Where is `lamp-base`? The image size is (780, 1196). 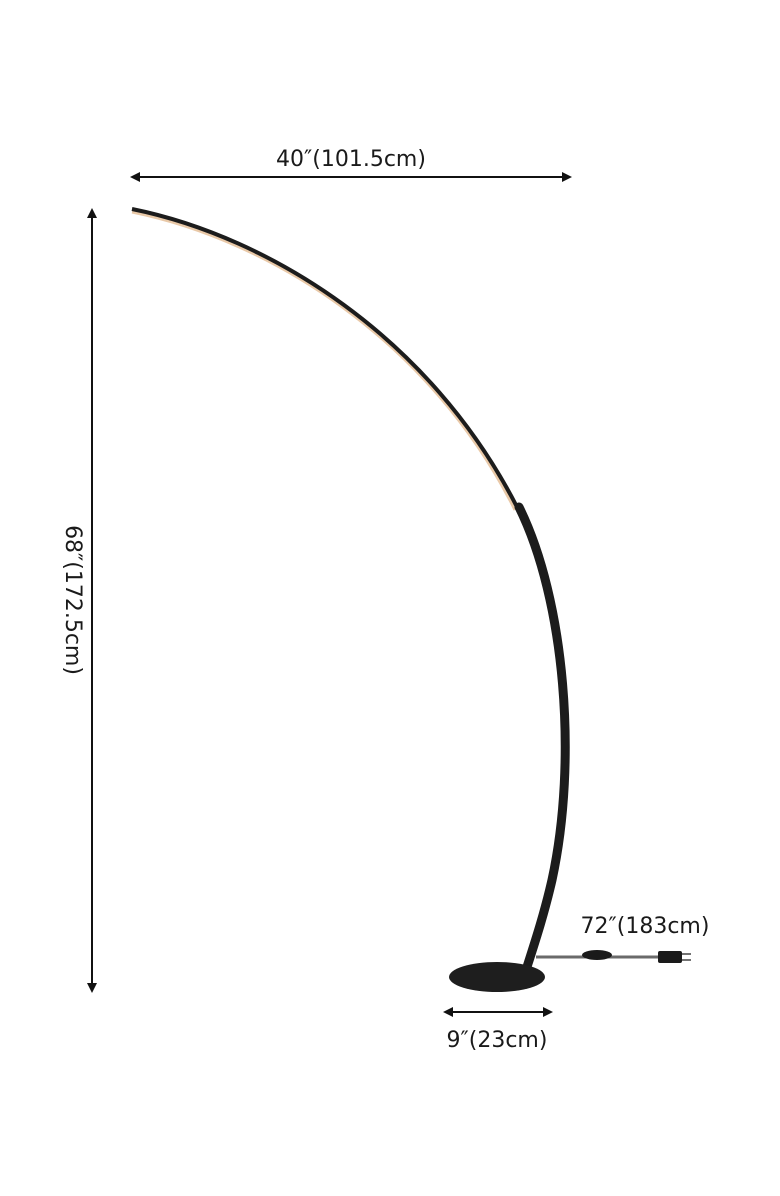
lamp-base is located at coordinates (497, 977).